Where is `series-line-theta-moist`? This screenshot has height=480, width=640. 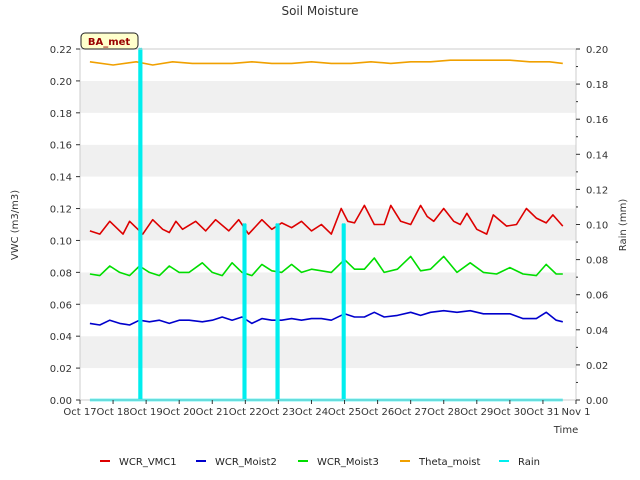
series-line-theta-moist is located at coordinates (326, 62).